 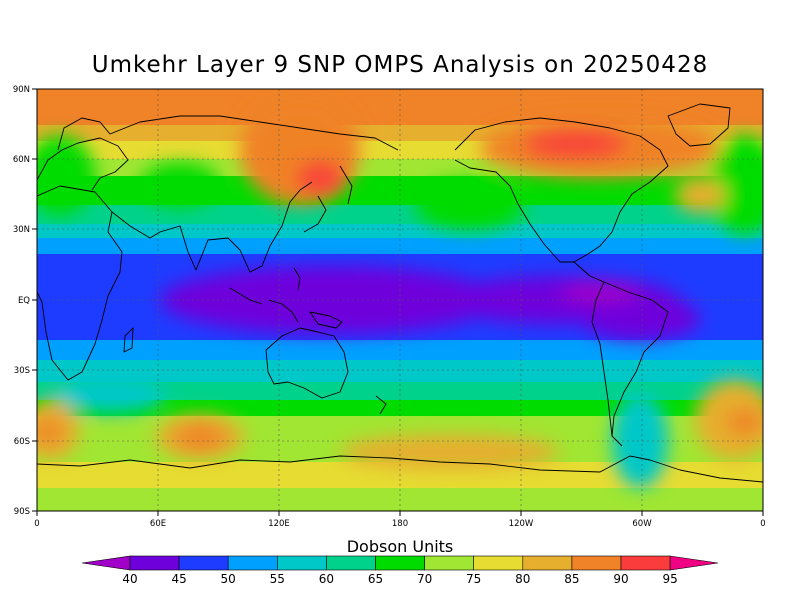 I want to click on colorbar-level-label: 75, so click(x=474, y=579).